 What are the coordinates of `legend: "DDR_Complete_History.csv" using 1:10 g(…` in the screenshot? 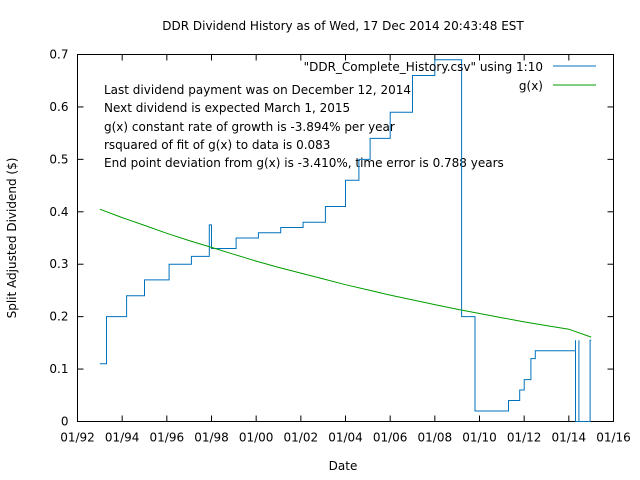 It's located at (450, 76).